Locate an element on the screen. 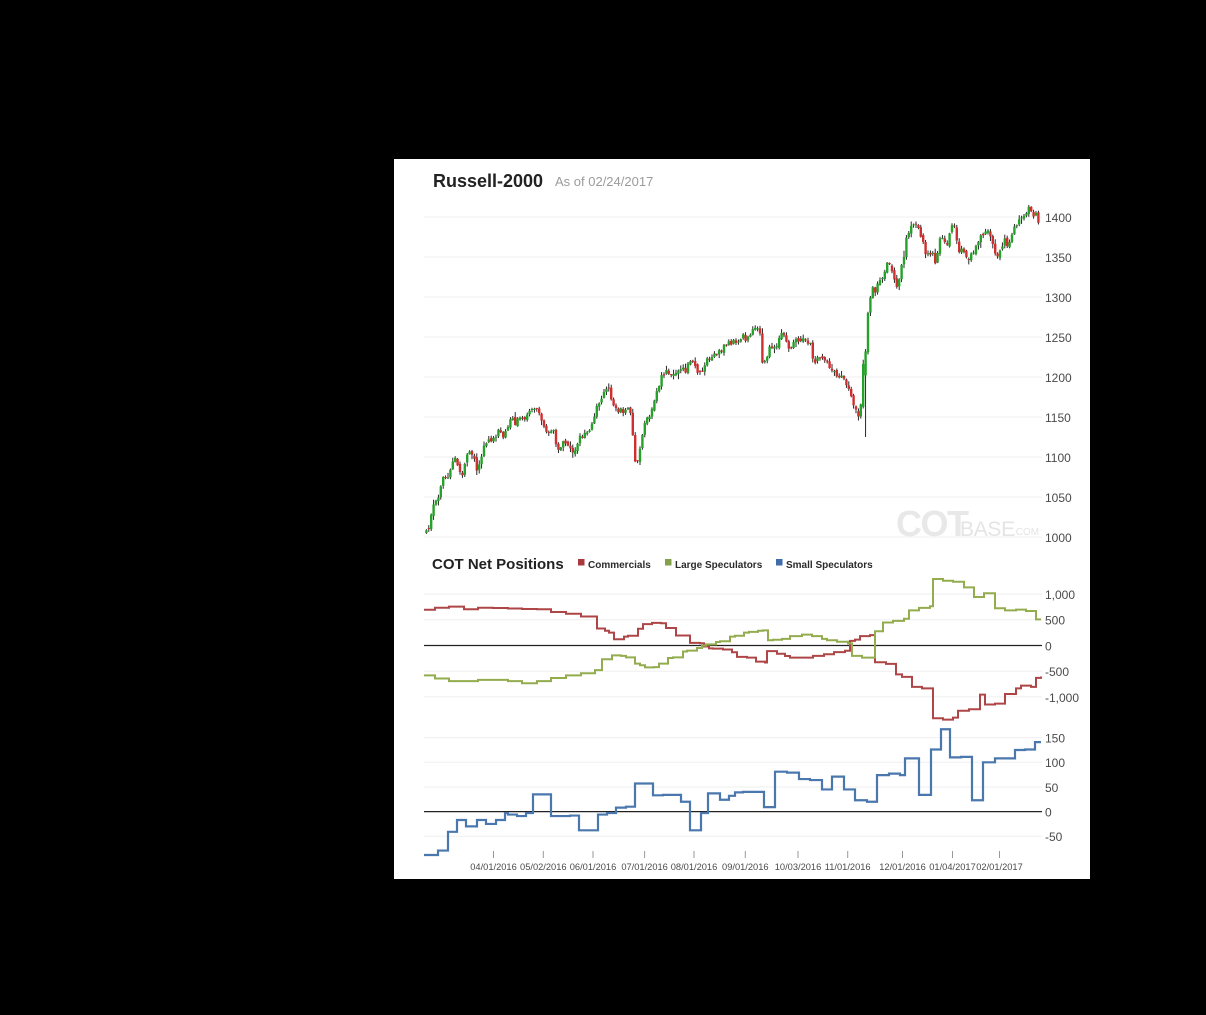 The height and width of the screenshot is (1015, 1206). svg-text: 05/02/2016 is located at coordinates (543, 867).